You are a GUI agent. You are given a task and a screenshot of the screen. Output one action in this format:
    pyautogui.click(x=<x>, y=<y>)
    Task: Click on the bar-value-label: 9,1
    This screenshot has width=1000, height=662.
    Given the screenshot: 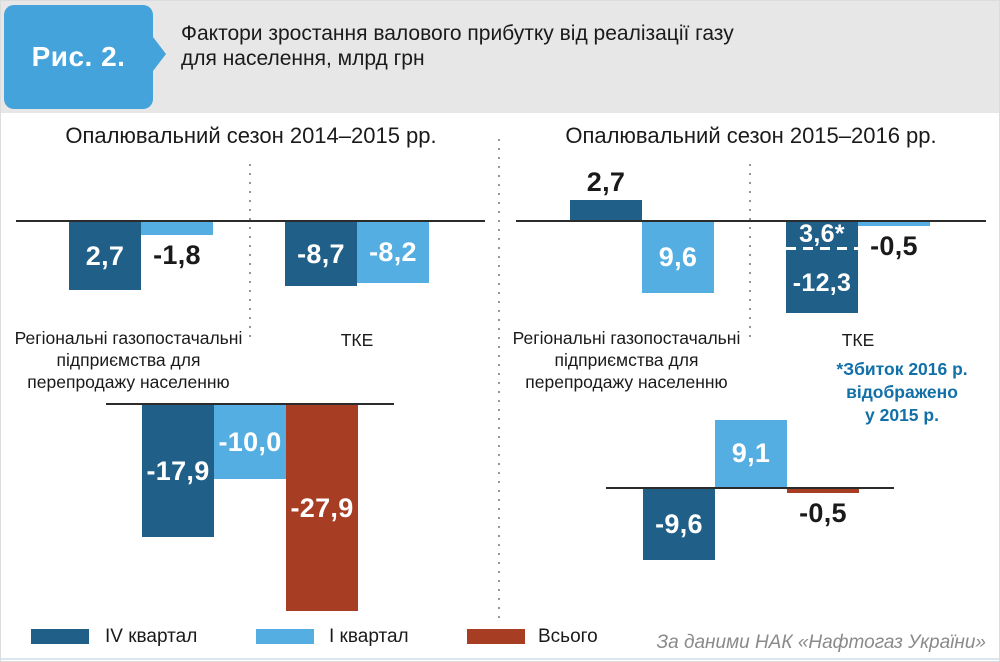 What is the action you would take?
    pyautogui.click(x=751, y=453)
    